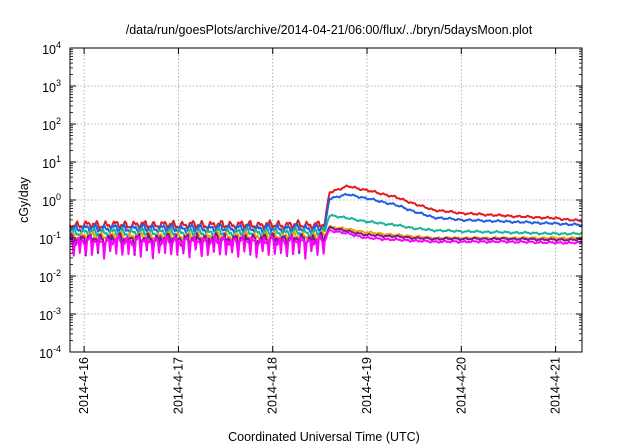 The image size is (640, 448). What do you see at coordinates (367, 385) in the screenshot?
I see `x-tick-label: 2014-4-19` at bounding box center [367, 385].